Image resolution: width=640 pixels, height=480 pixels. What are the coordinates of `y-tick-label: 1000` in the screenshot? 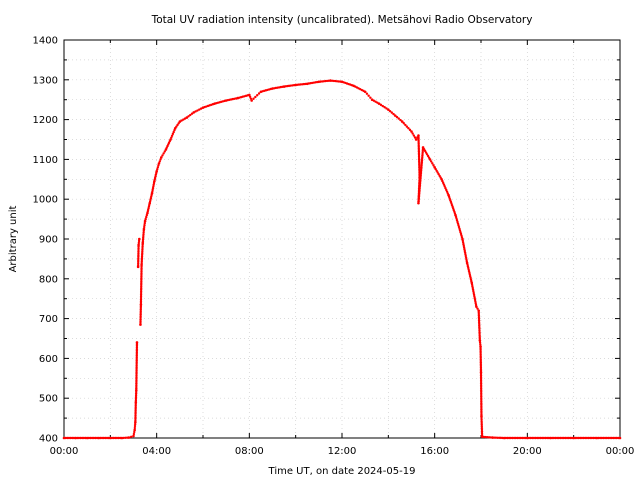 It's located at (45, 200).